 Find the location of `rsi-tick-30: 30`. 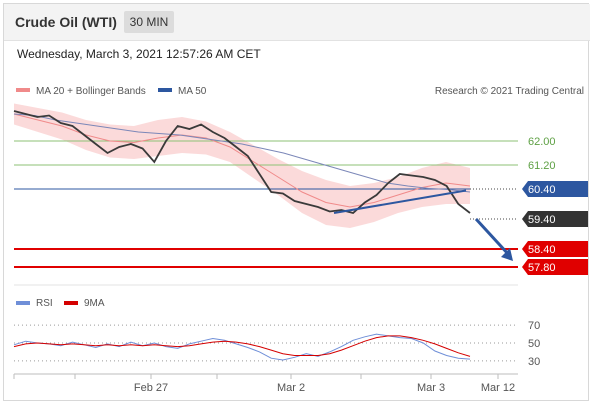

rsi-tick-30: 30 is located at coordinates (534, 362).